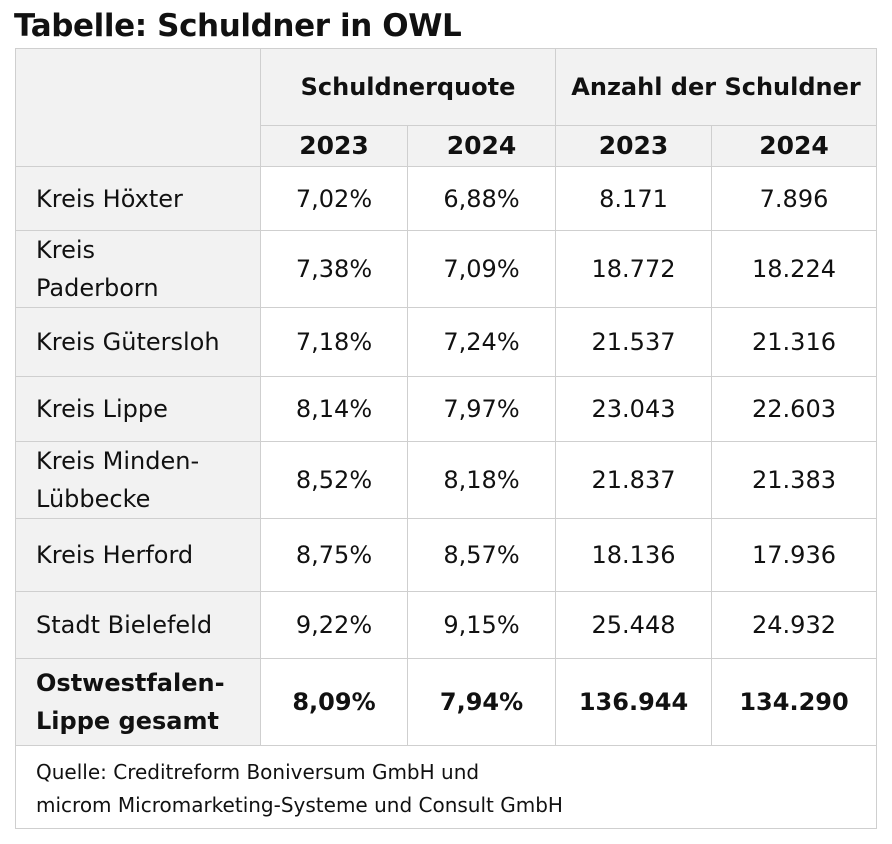 The height and width of the screenshot is (844, 892). Describe the element at coordinates (481, 269) in the screenshot. I see `cell-quote-2024: 7,09%` at that location.